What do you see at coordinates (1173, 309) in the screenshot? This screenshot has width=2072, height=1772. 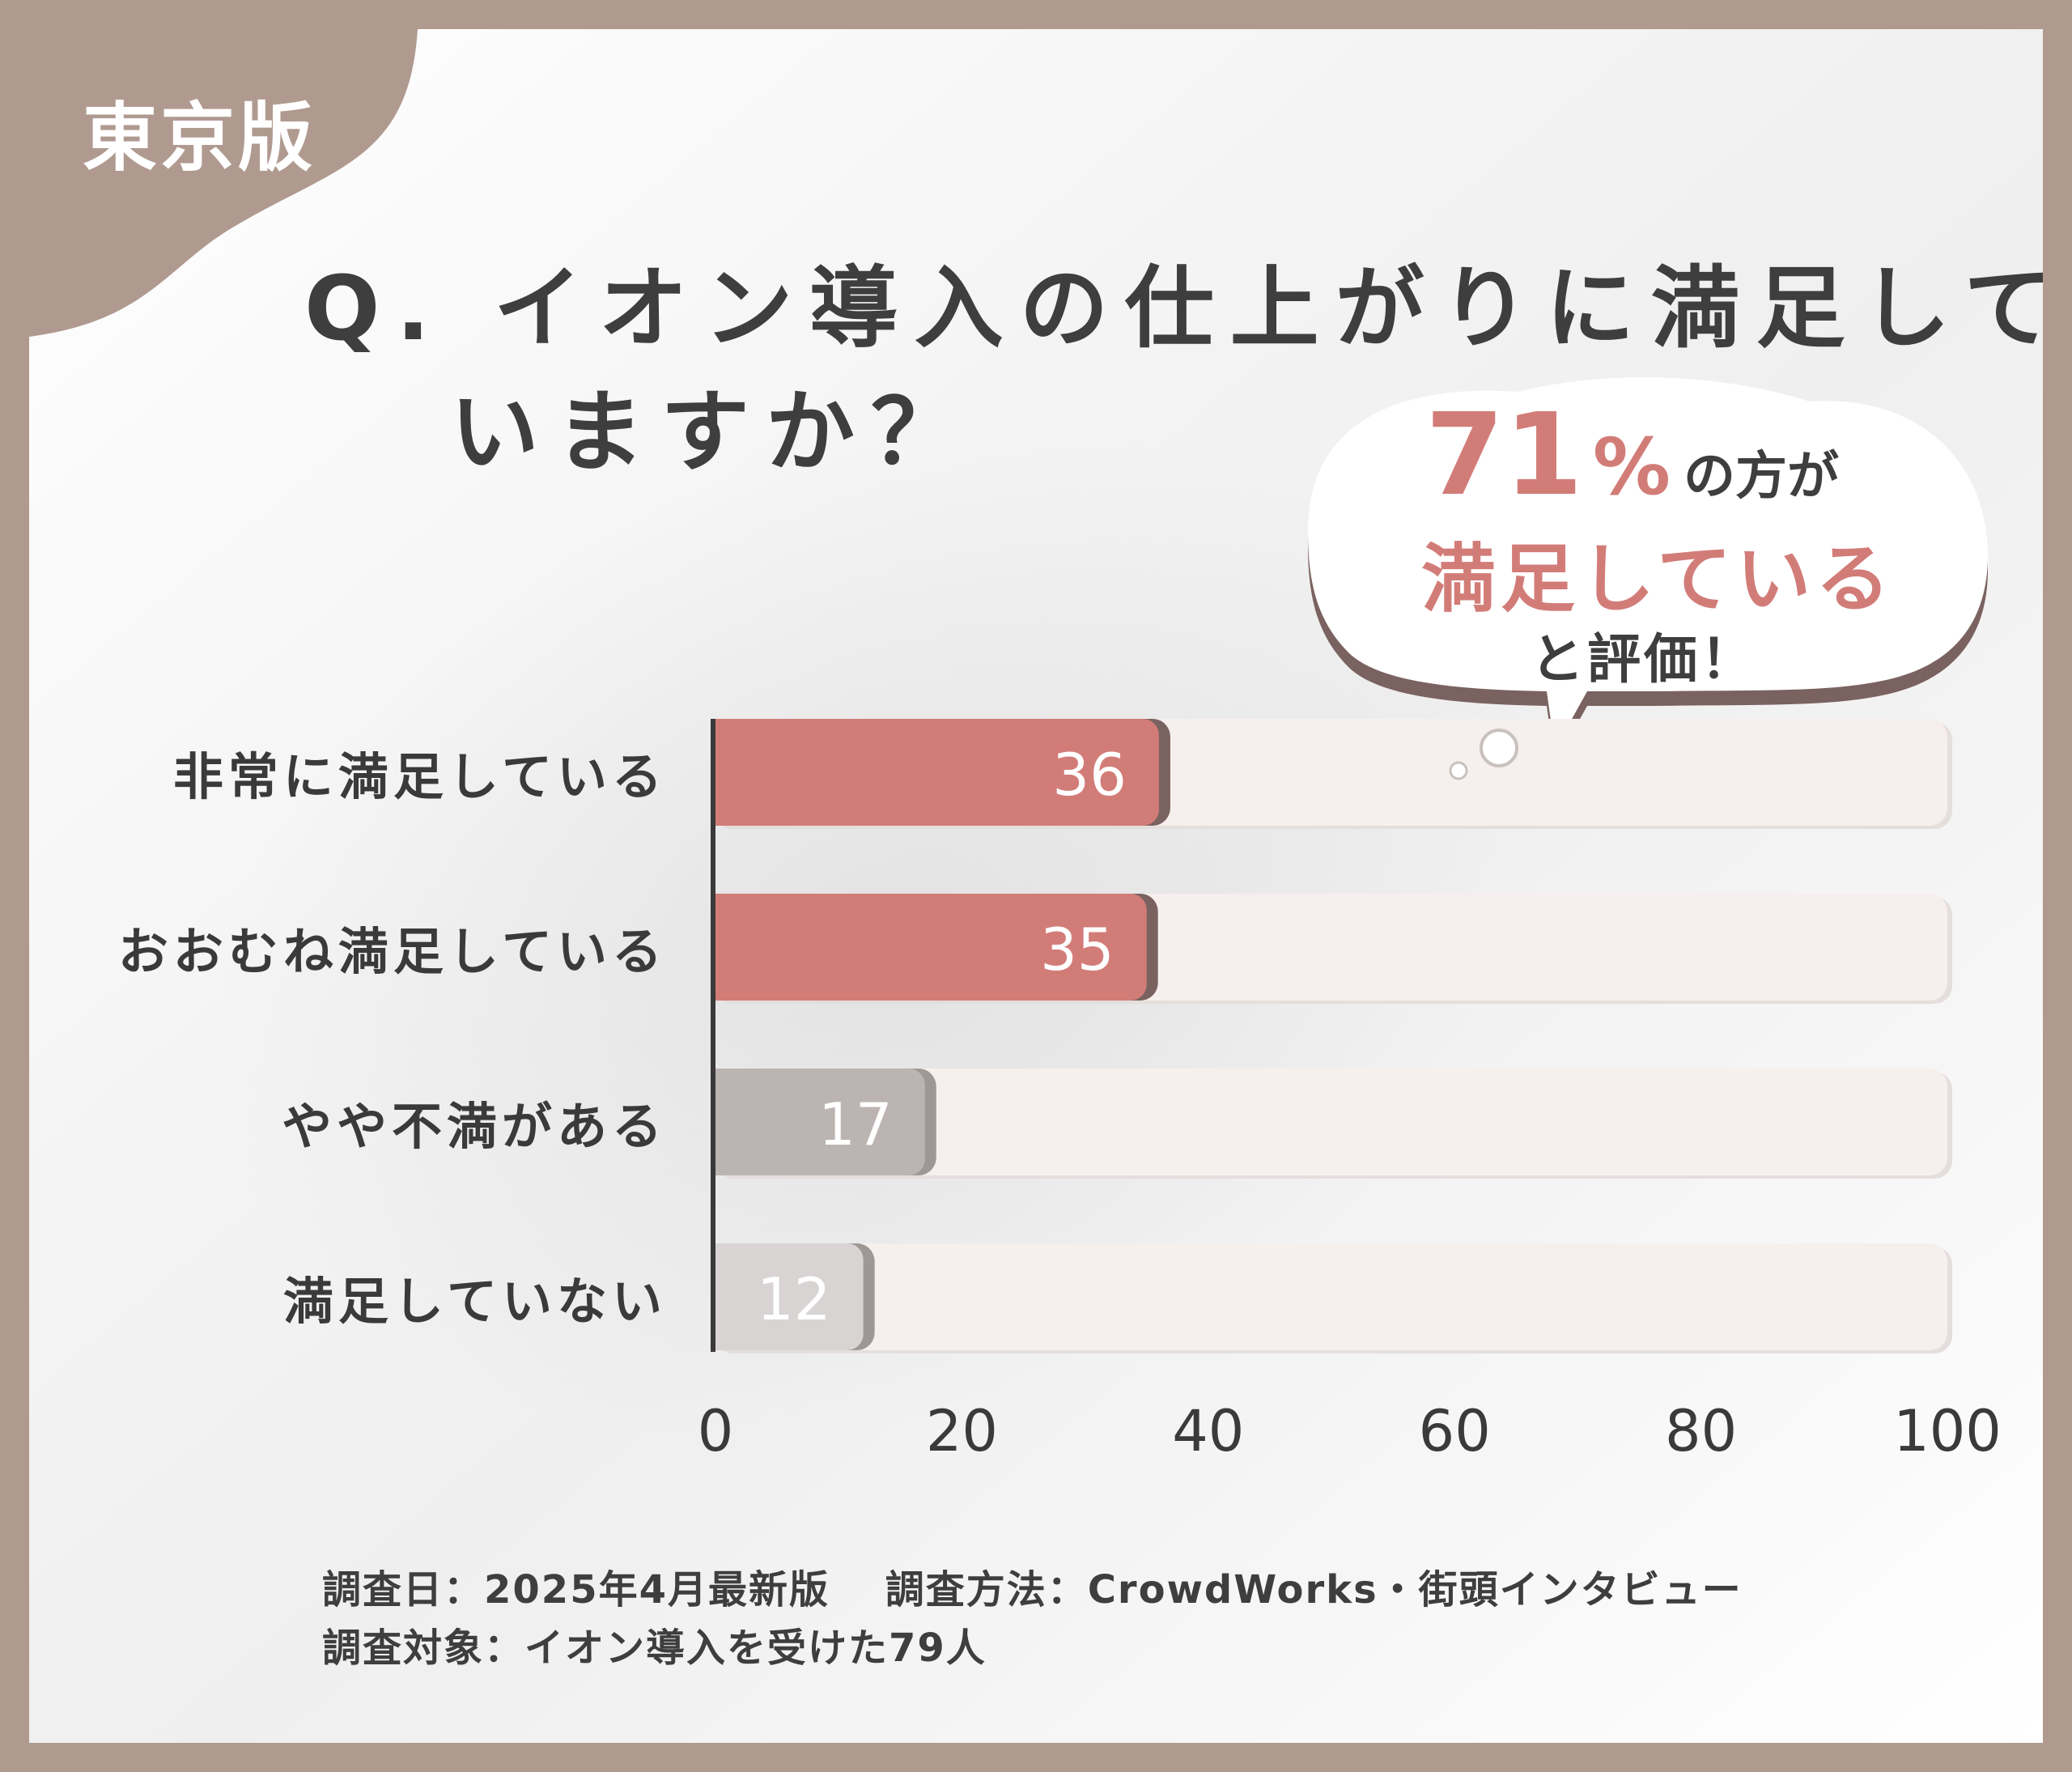 I see `question-title-line1: Q. イオン導入の仕上がりに満足して` at bounding box center [1173, 309].